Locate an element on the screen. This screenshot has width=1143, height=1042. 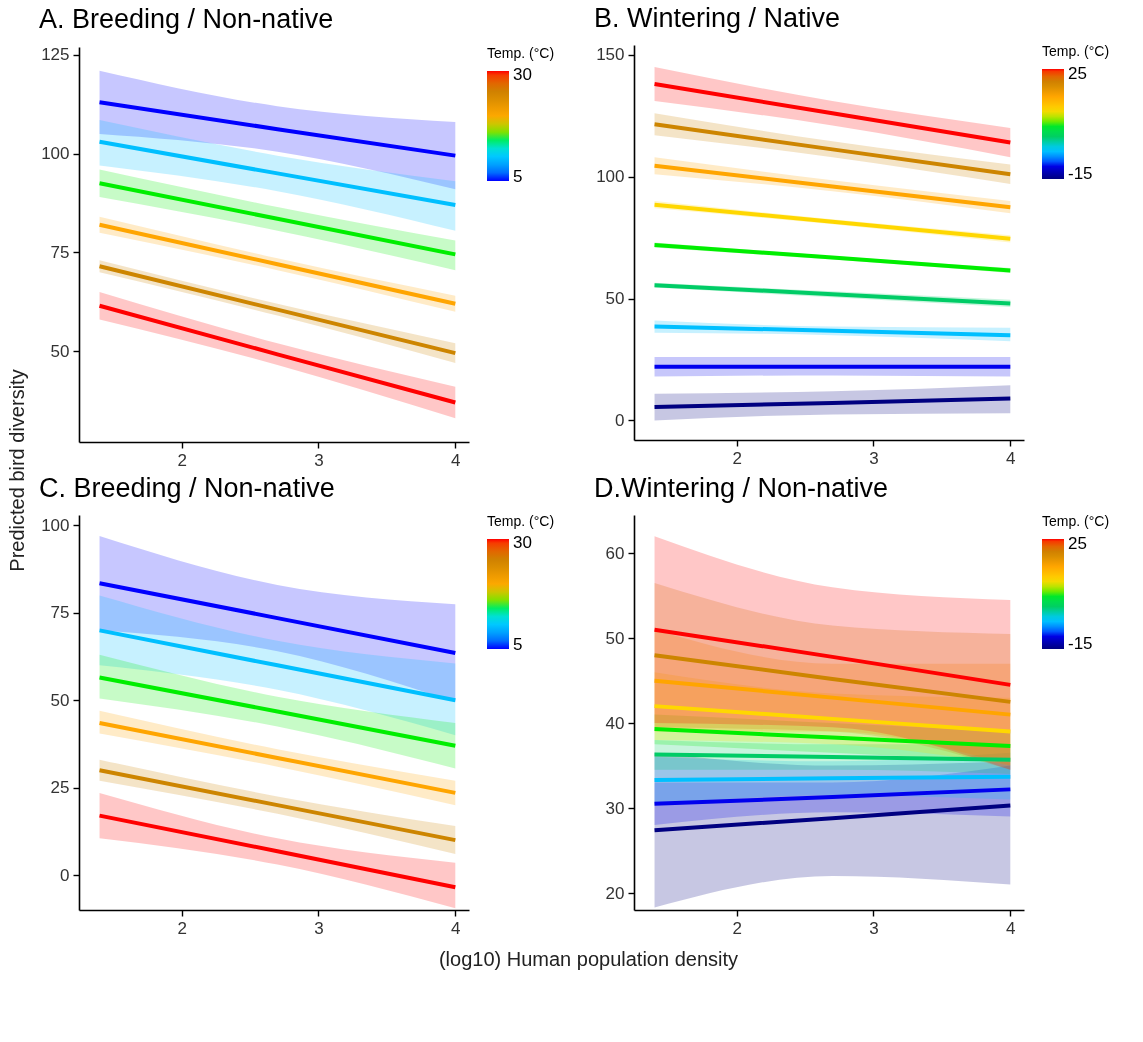
chart-title: B. Wintering / Native is located at coordinates (717, 18).